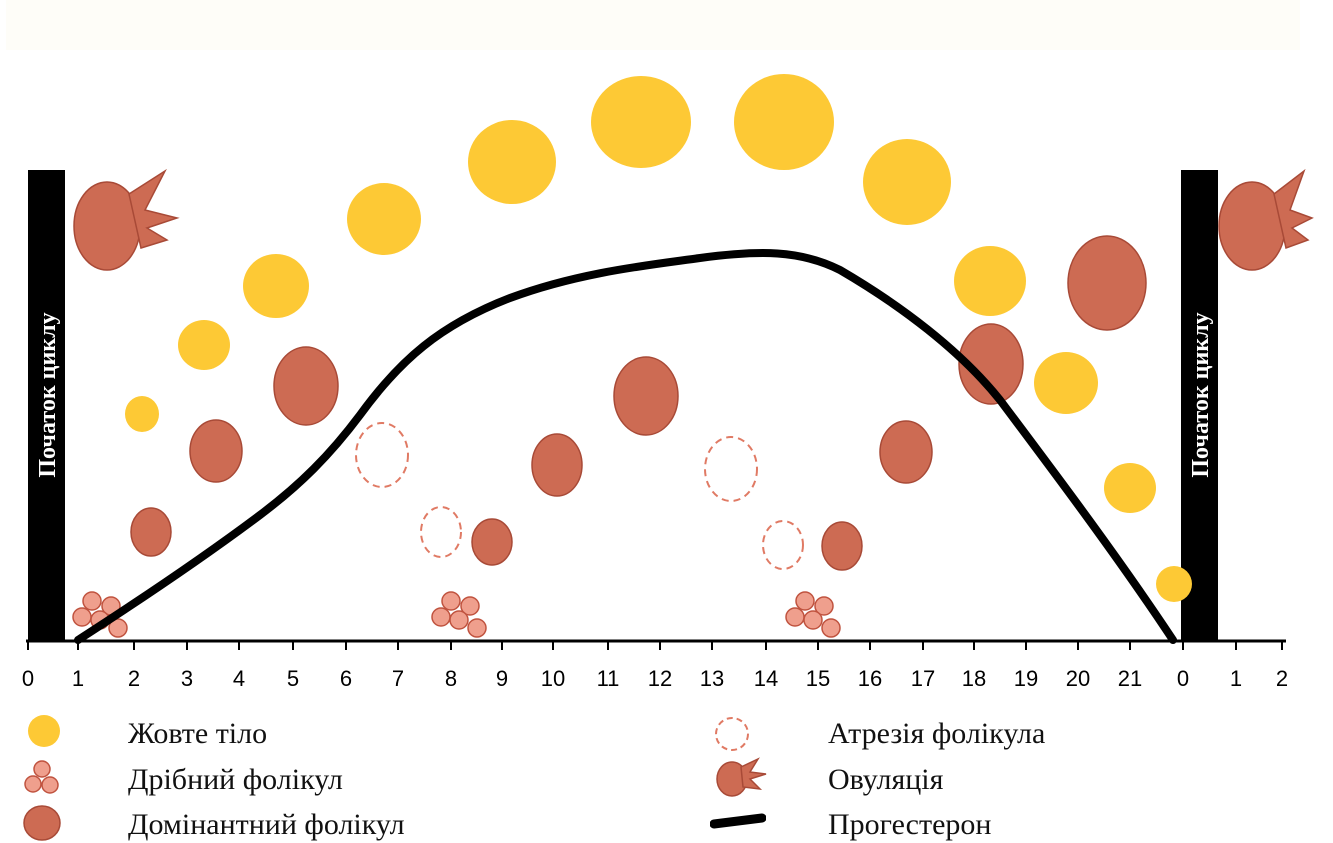 This screenshot has width=1333, height=843. What do you see at coordinates (42, 823) in the screenshot?
I see `legend-dominant-follicle-swatch` at bounding box center [42, 823].